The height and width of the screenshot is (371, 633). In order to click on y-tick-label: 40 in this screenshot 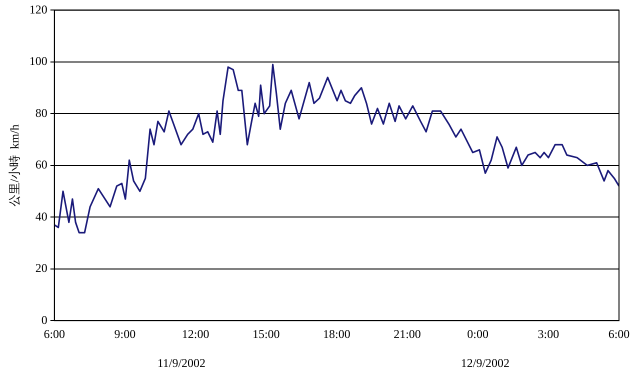, I will do `click(41, 216)`.